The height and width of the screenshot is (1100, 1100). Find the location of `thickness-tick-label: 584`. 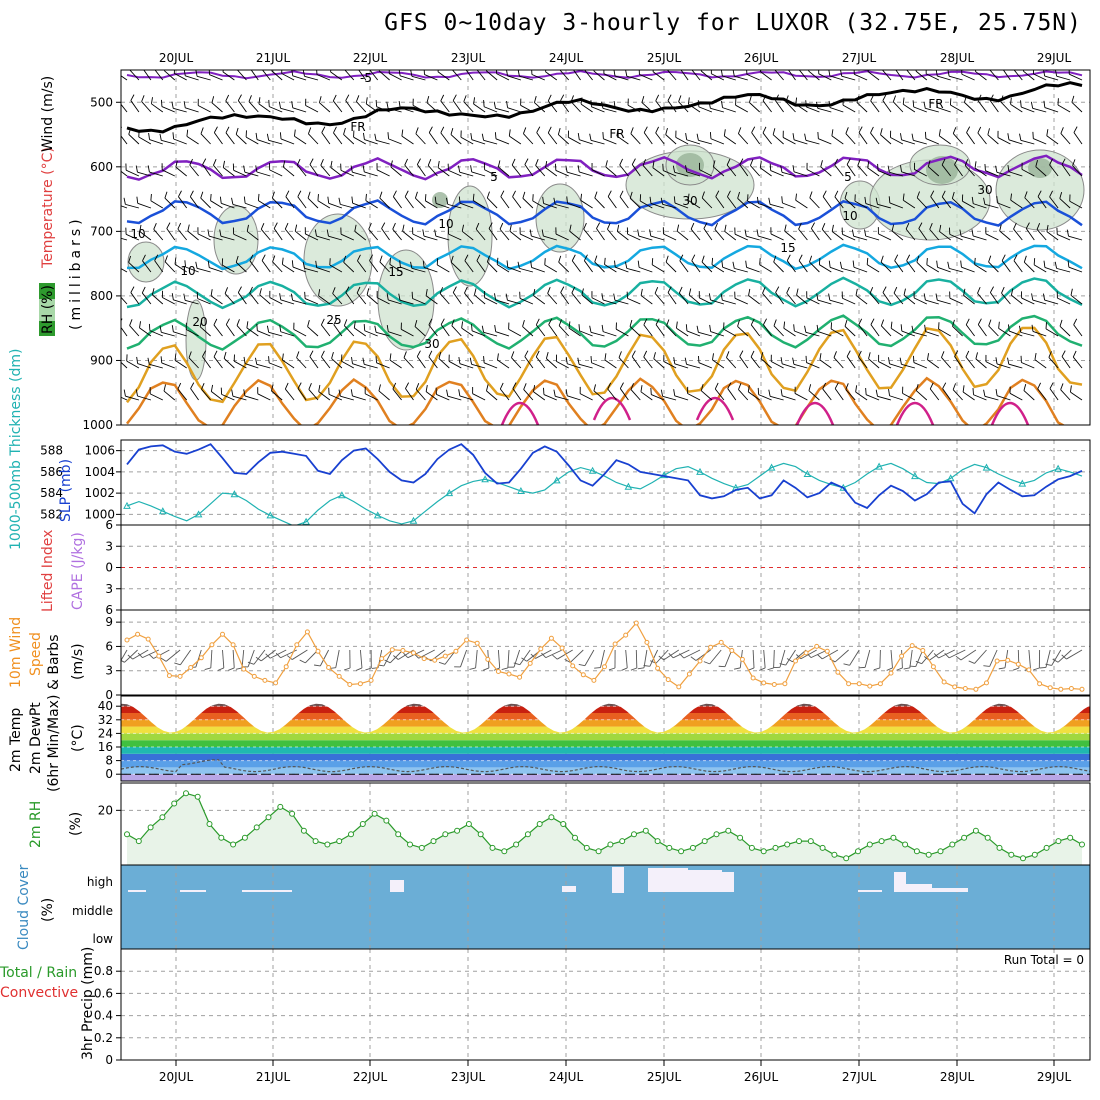

thickness-tick-label: 584 is located at coordinates (51, 493).